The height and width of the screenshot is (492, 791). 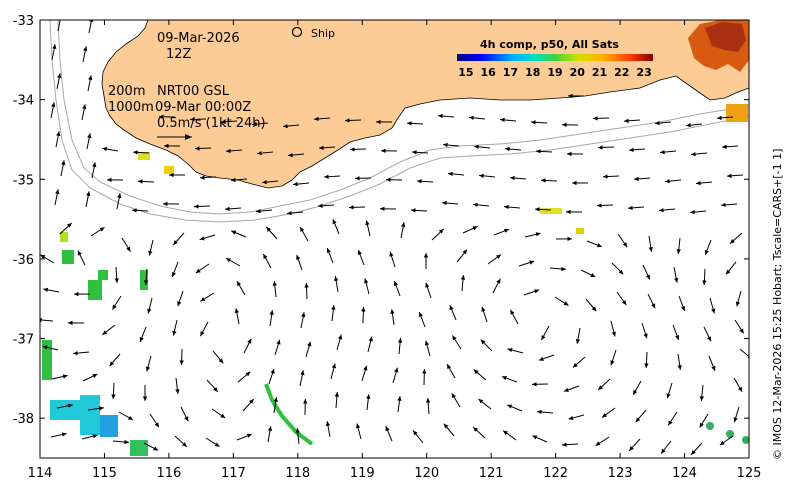 I want to click on x-tick-label: 125, so click(x=749, y=473).